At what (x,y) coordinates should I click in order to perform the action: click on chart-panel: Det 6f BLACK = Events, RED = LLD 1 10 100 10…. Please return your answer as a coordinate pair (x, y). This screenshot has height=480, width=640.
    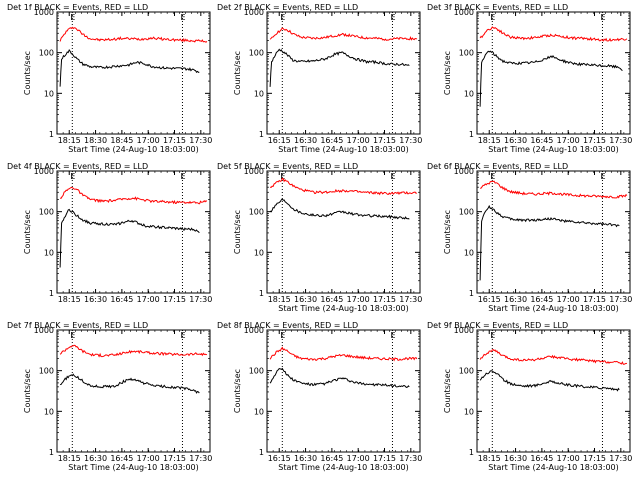
    Looking at the image, I should click on (529, 237).